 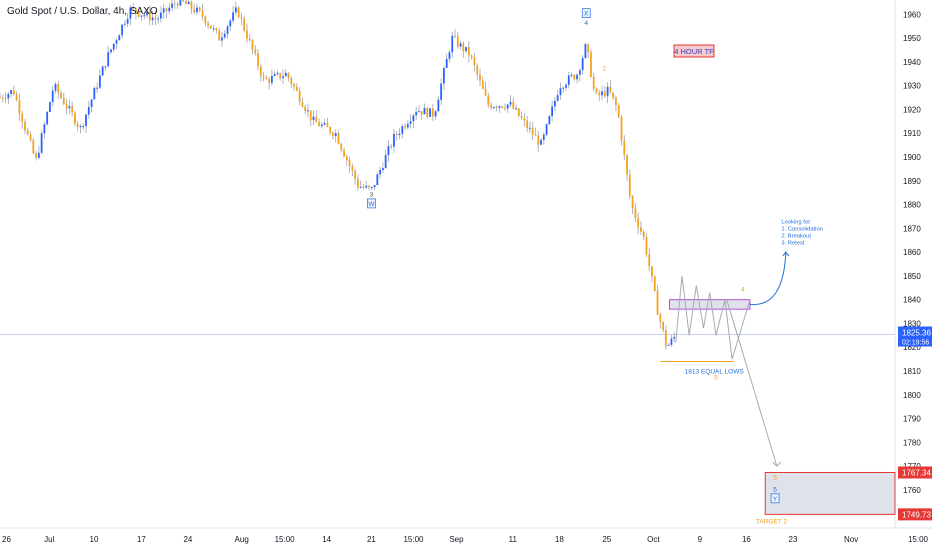 What do you see at coordinates (141, 539) in the screenshot?
I see `x-tick-label: 17` at bounding box center [141, 539].